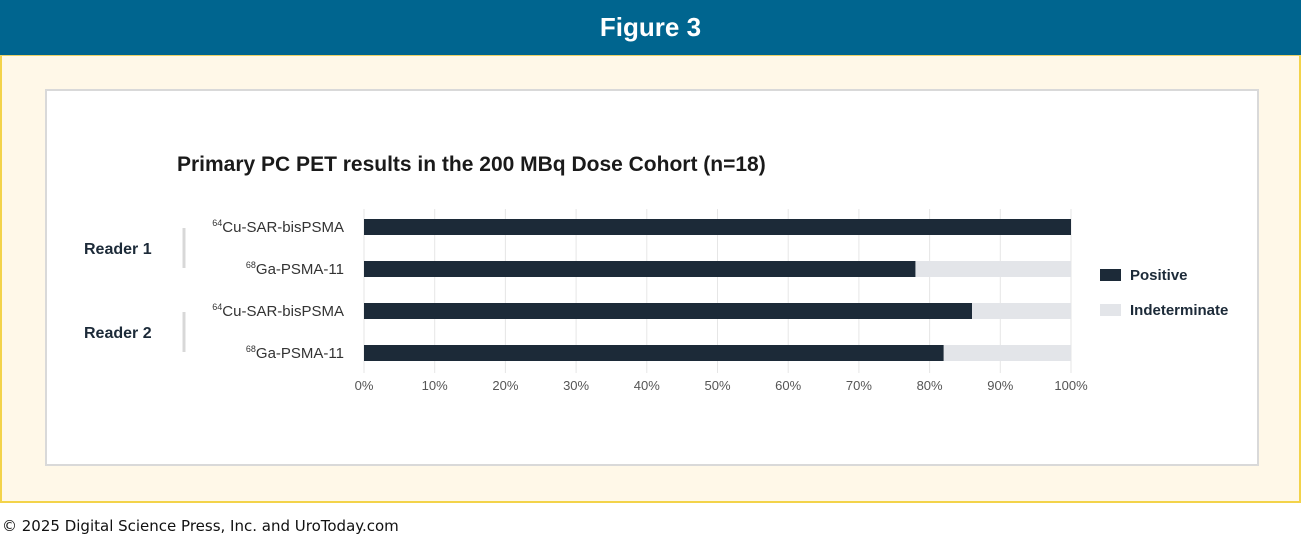  I want to click on legend-label-positive: Positive, so click(1159, 275).